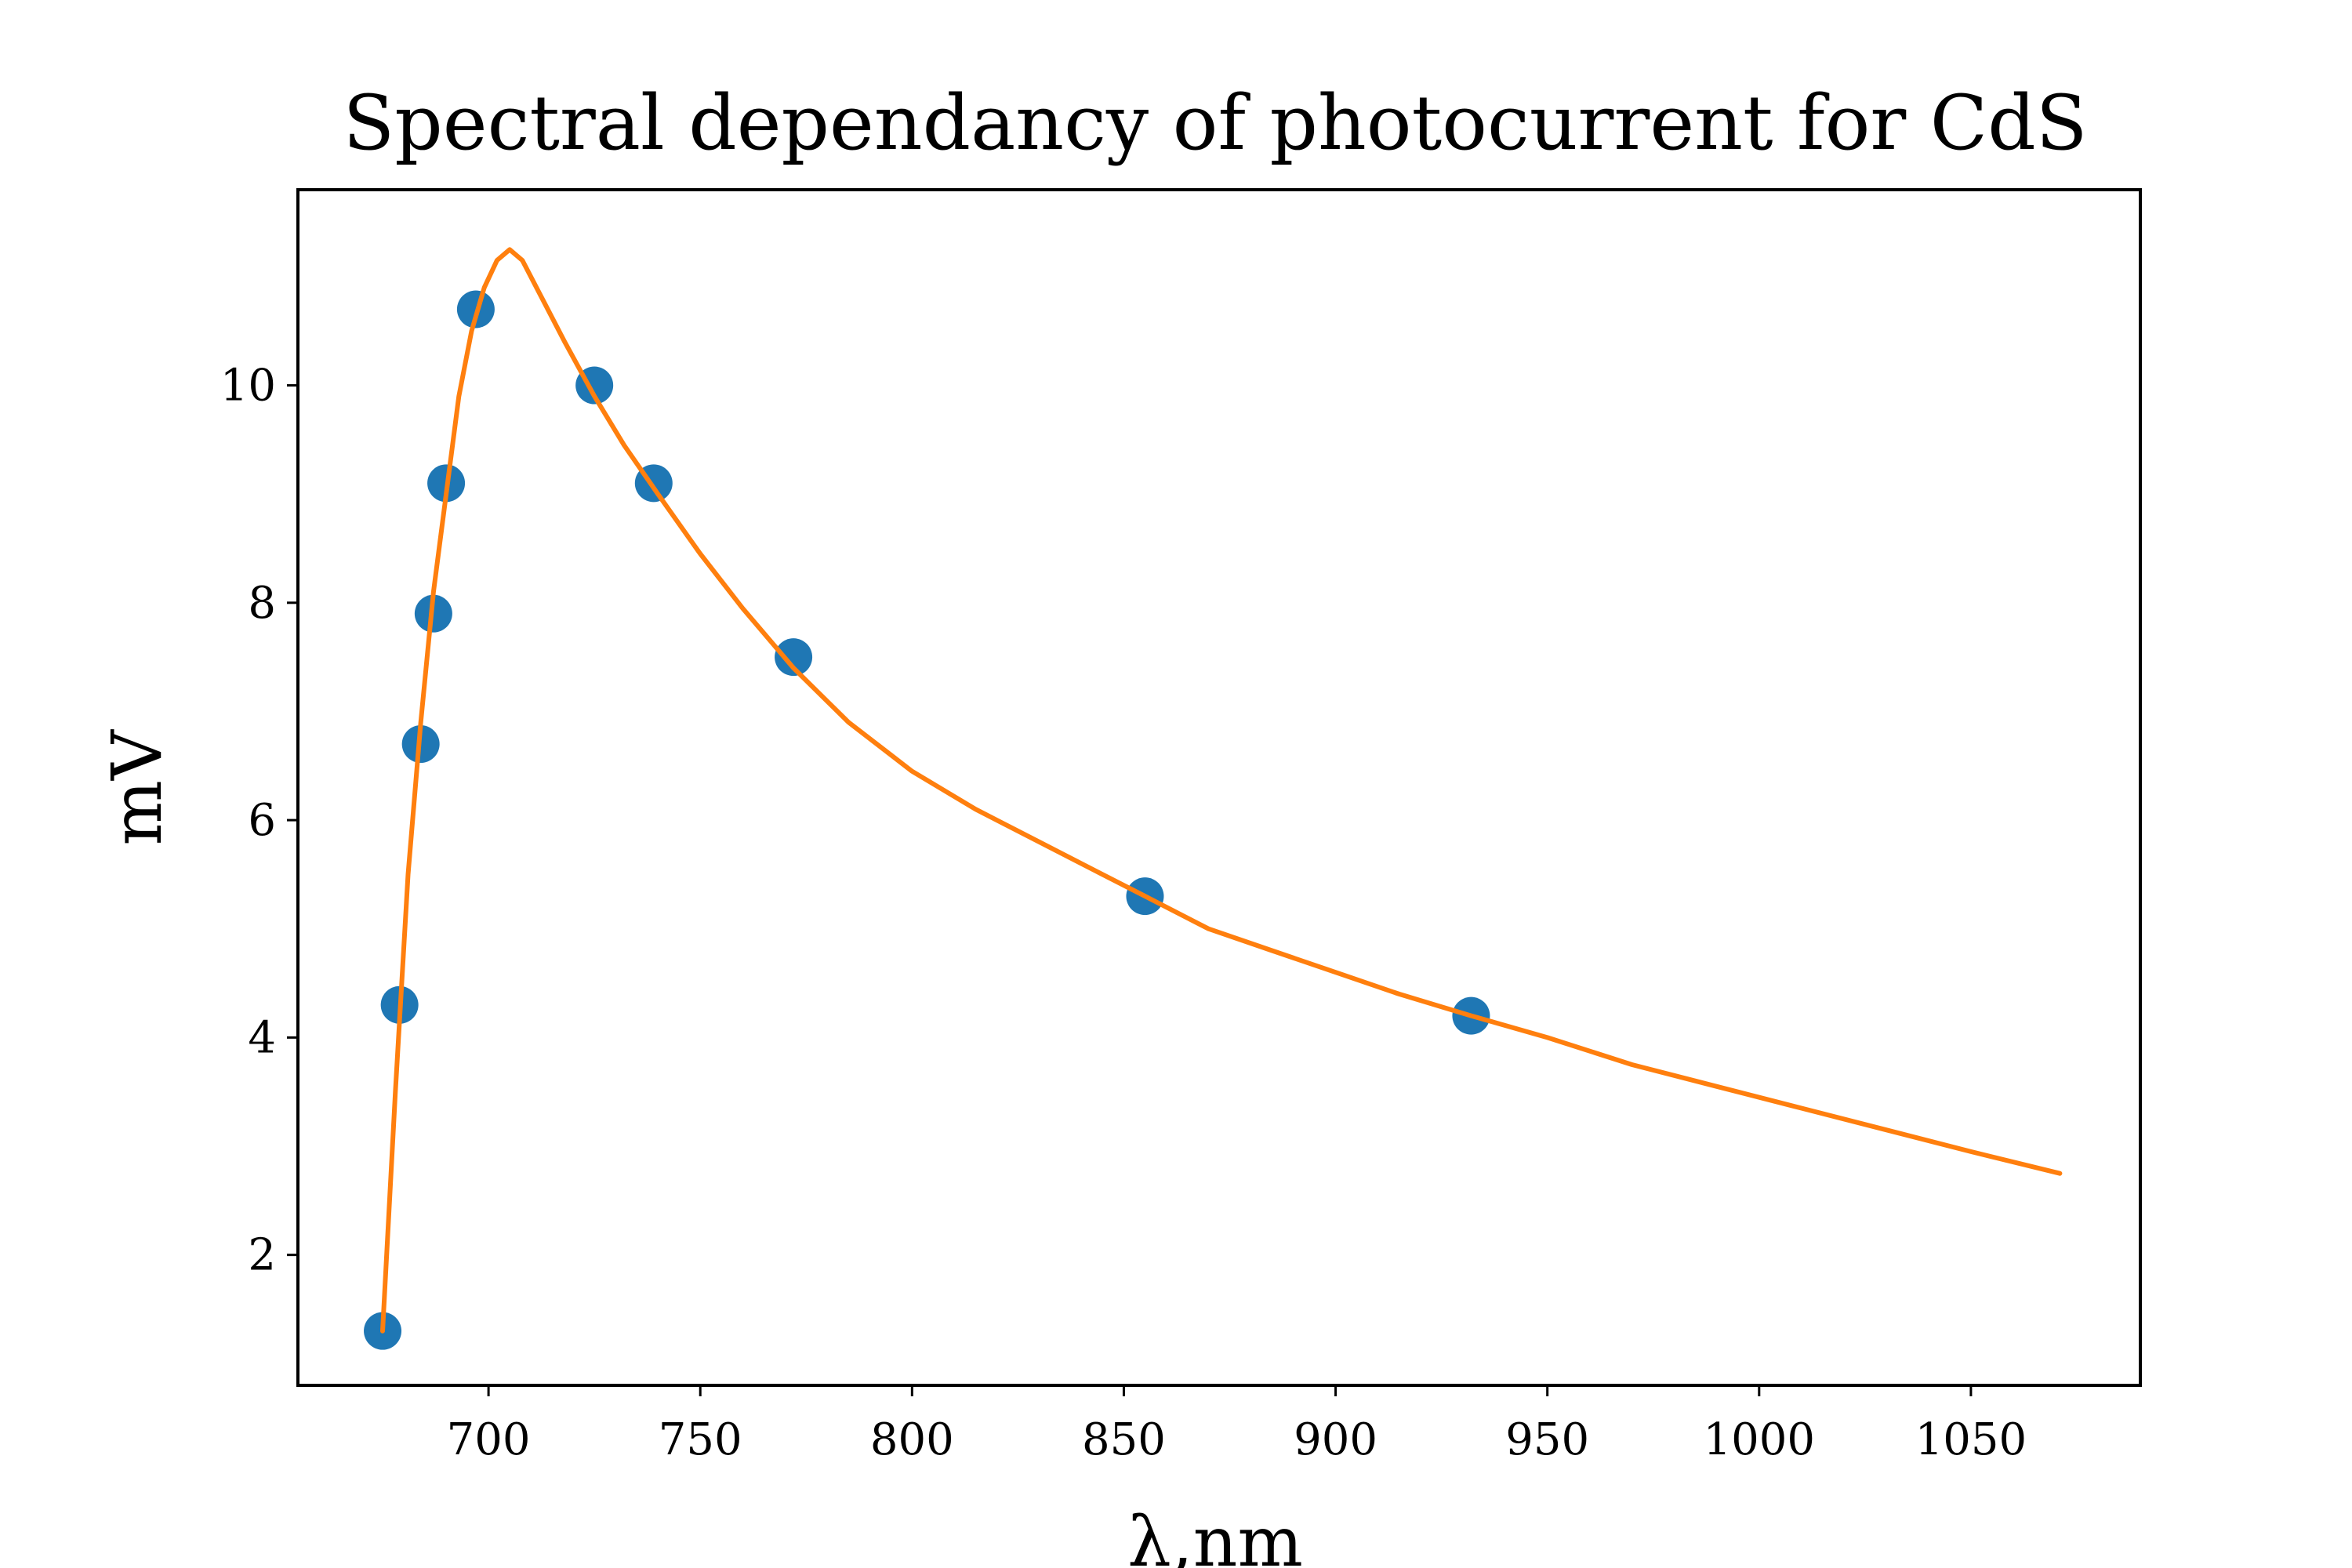 The height and width of the screenshot is (1568, 2352). What do you see at coordinates (1237, 1425) in the screenshot?
I see `x-axis: 700 750 800 850 900 950 1000 1050` at bounding box center [1237, 1425].